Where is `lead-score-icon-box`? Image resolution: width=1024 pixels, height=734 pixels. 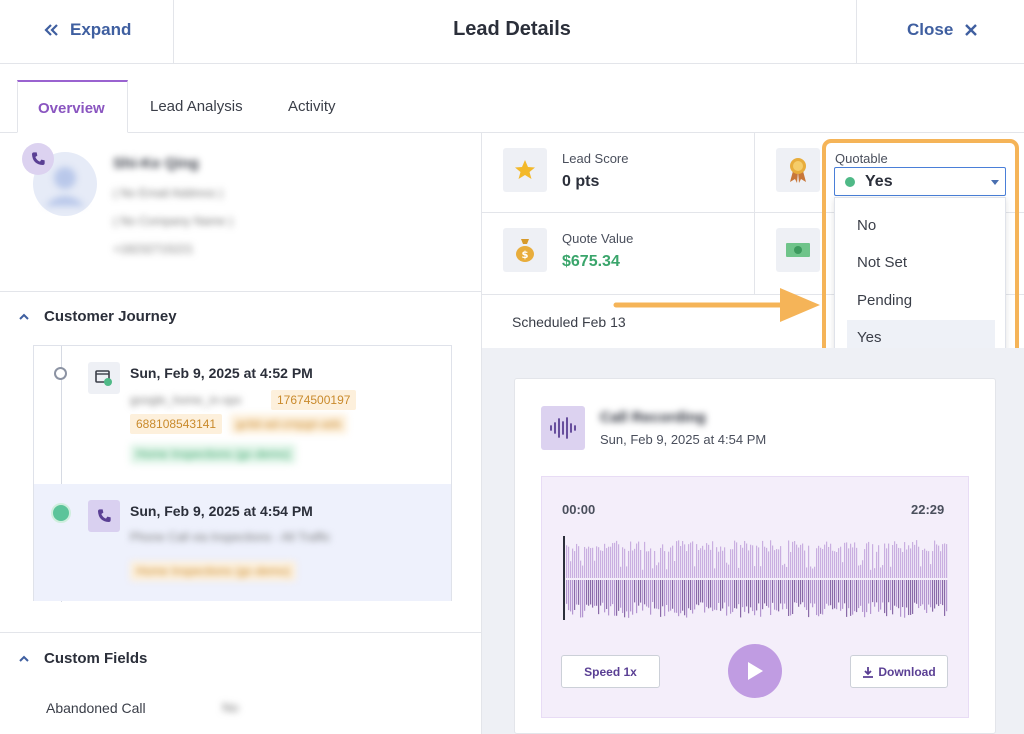
lead-score-icon-box is located at coordinates (525, 170).